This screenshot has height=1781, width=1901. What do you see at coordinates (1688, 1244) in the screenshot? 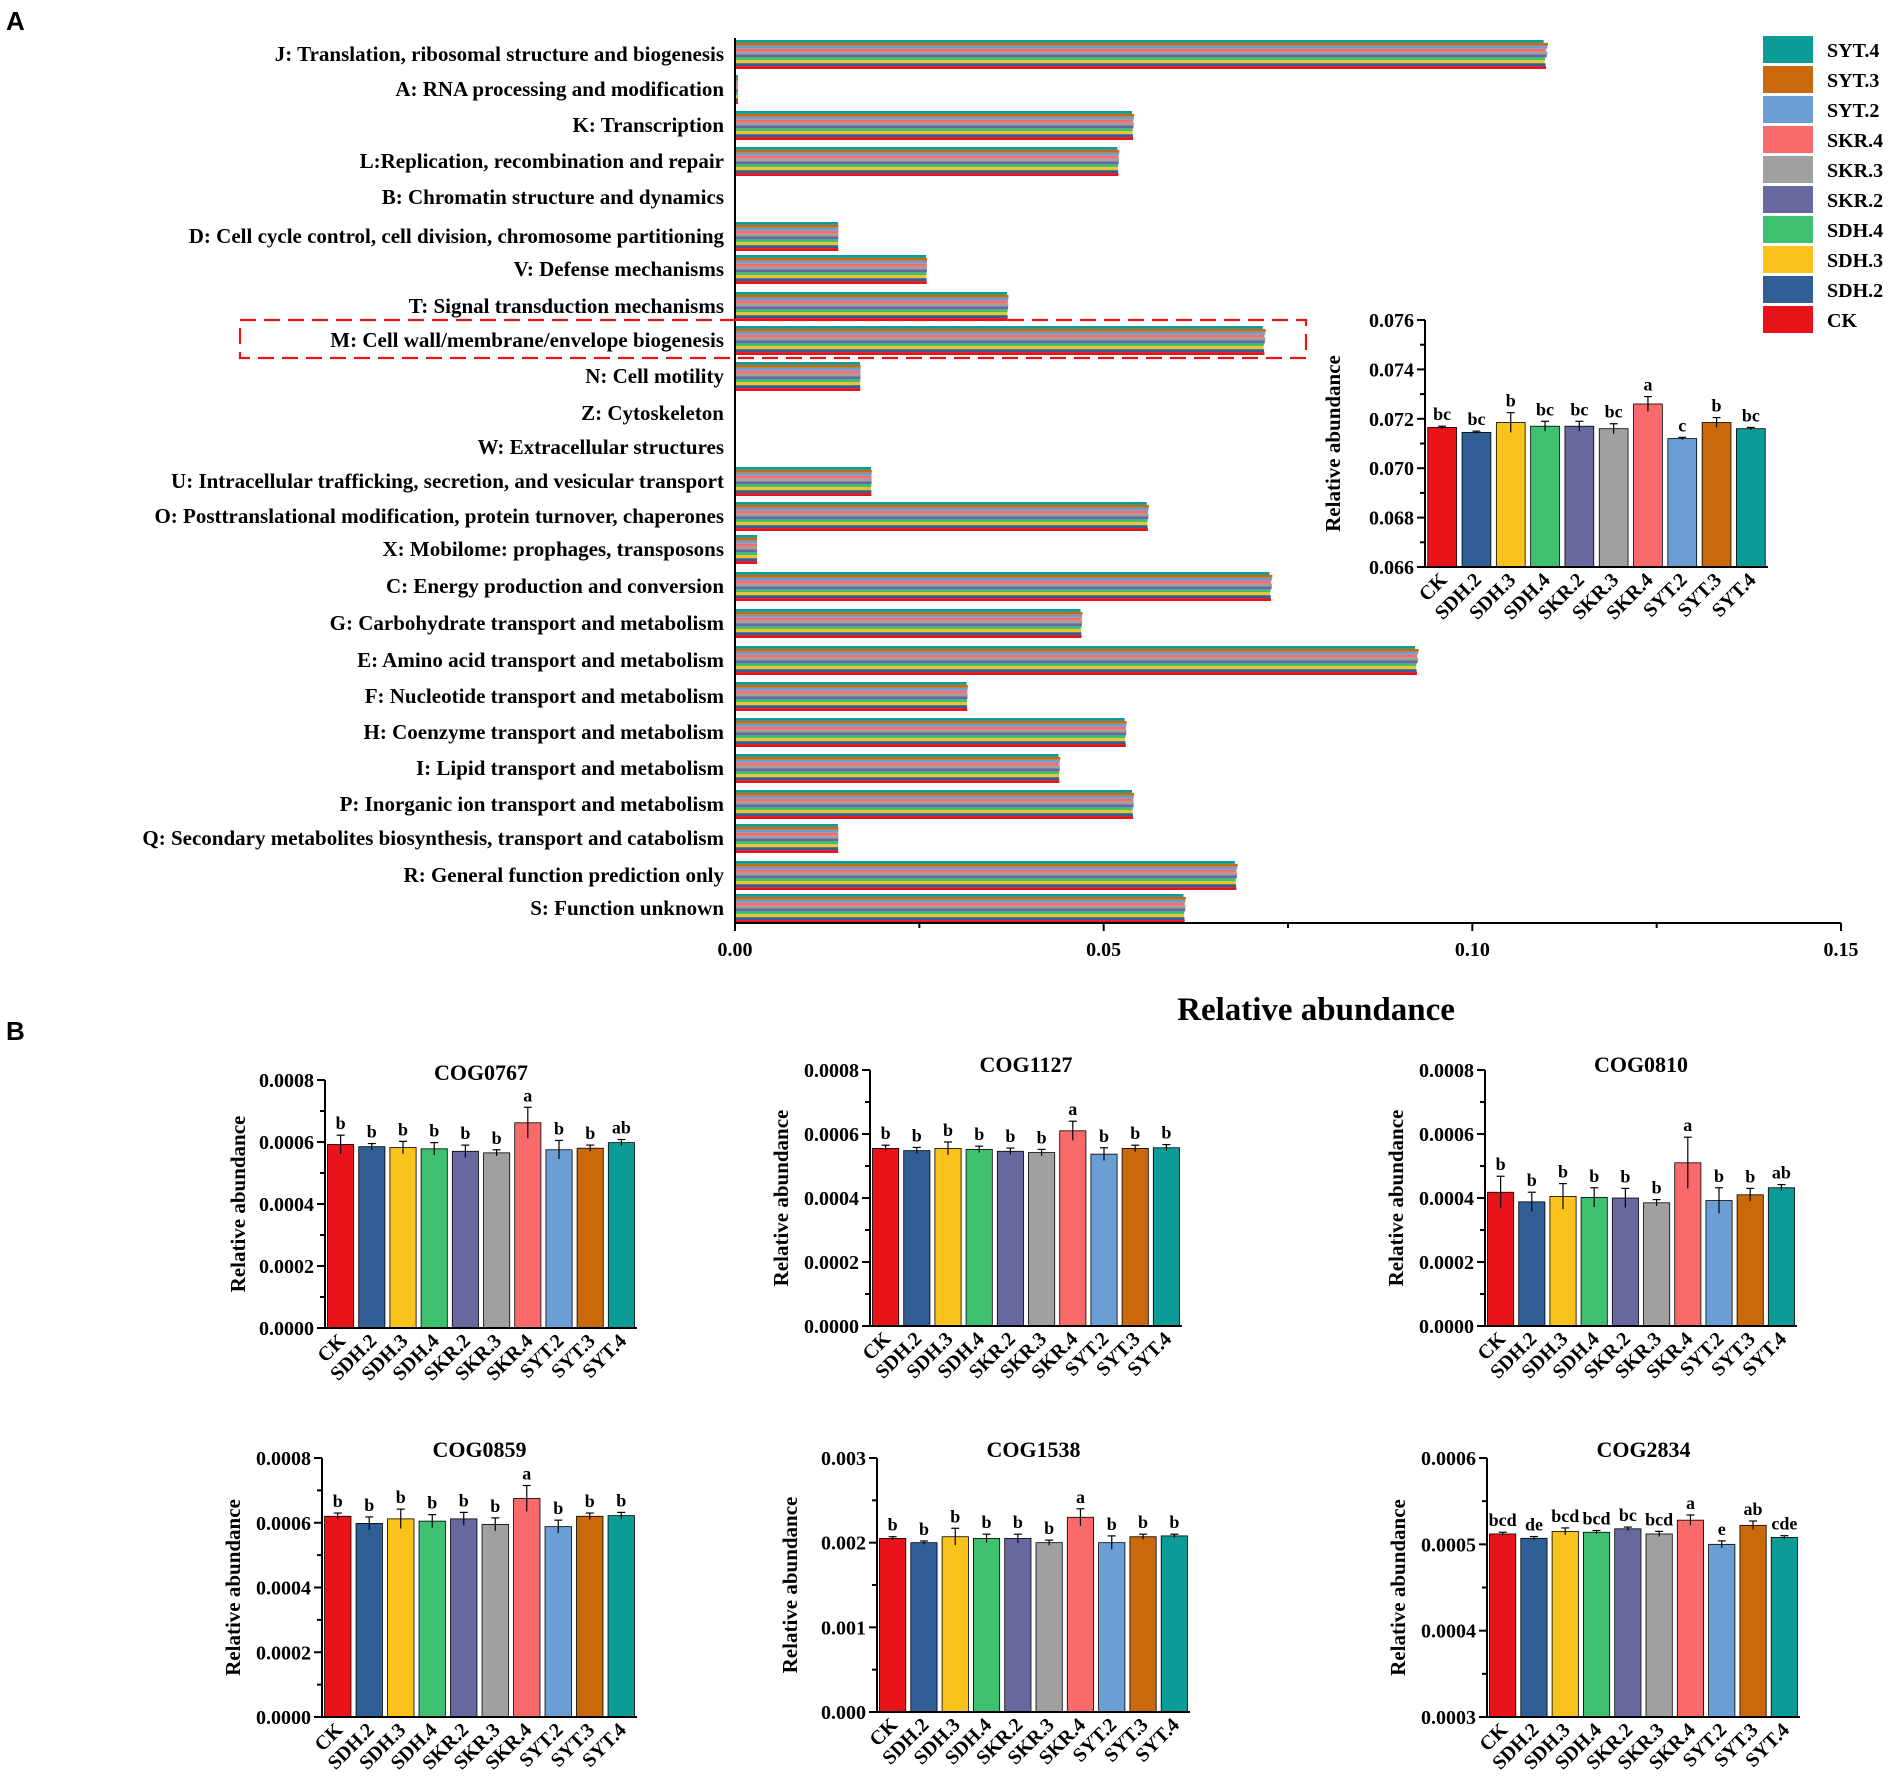
I see `bar-SKR.4` at bounding box center [1688, 1244].